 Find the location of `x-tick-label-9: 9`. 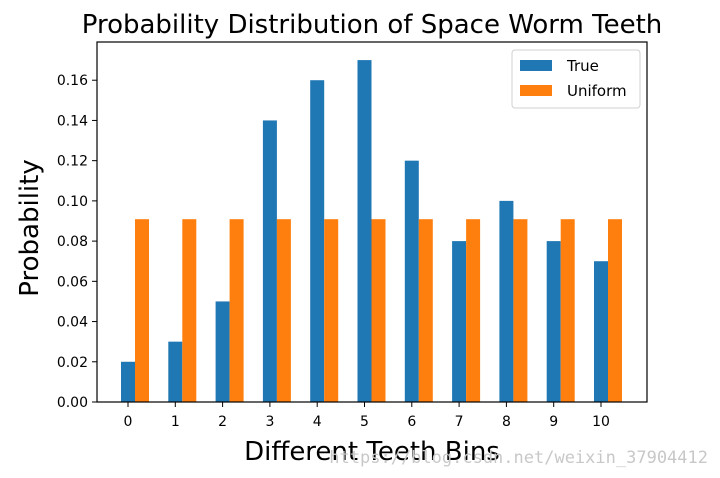

x-tick-label-9: 9 is located at coordinates (553, 422).